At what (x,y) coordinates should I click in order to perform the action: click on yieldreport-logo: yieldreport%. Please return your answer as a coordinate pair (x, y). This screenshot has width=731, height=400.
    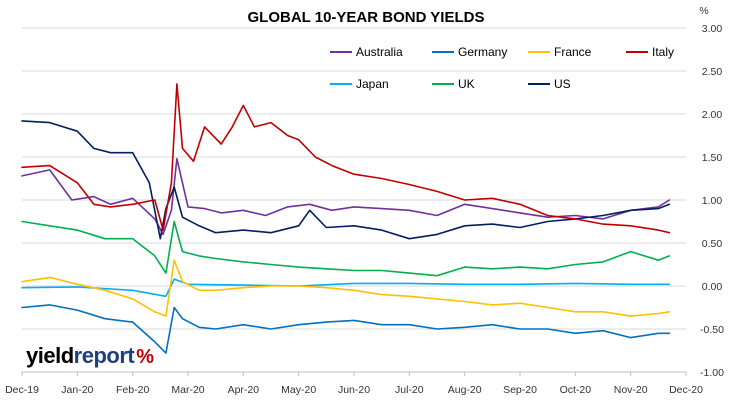
    Looking at the image, I should click on (90, 356).